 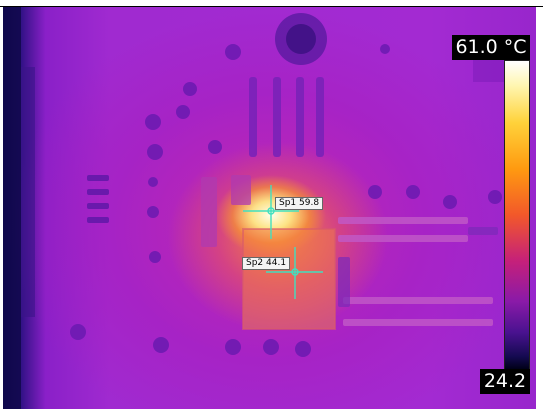 I want to click on spot1-label: Sp1 59.8, so click(x=299, y=203).